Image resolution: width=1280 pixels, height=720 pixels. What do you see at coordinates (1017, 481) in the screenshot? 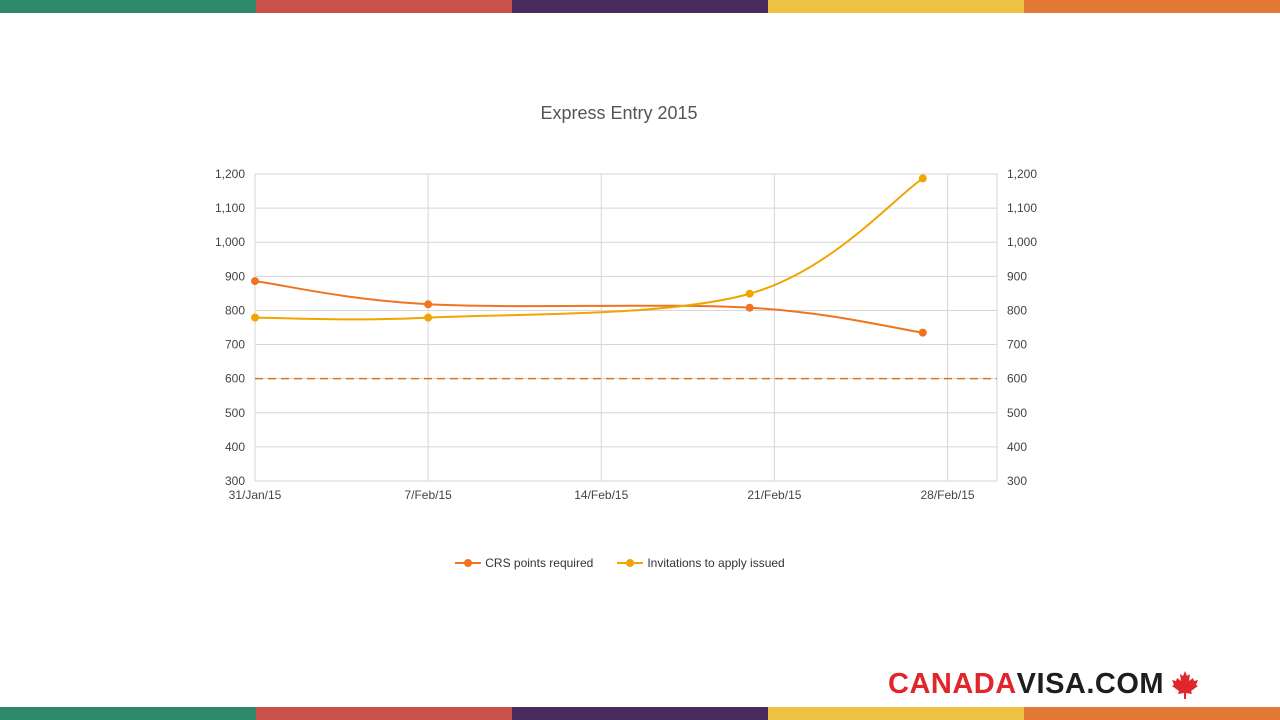
I see `y-tick-label-right: 300` at bounding box center [1017, 481].